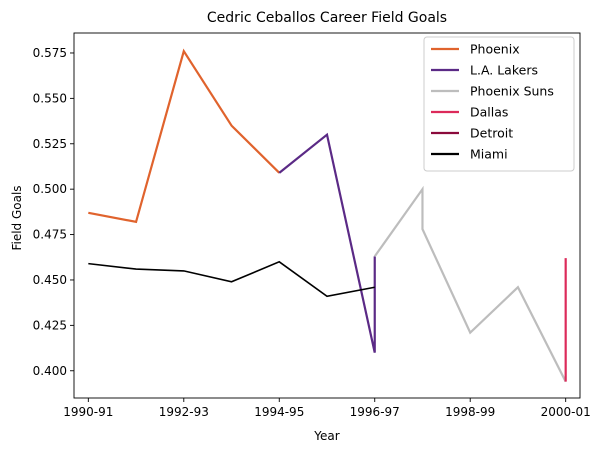 Image resolution: width=591 pixels, height=453 pixels. I want to click on x-tick-label: 1994-95, so click(279, 412).